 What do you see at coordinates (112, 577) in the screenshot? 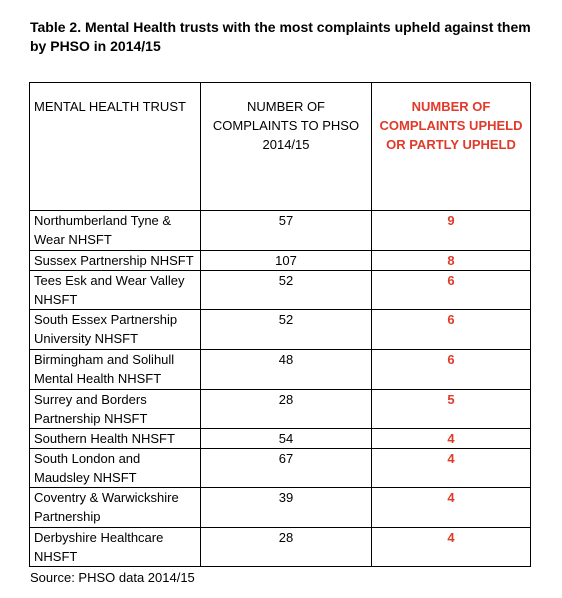
I see `source-note: Source: PHSO data 2014/15` at bounding box center [112, 577].